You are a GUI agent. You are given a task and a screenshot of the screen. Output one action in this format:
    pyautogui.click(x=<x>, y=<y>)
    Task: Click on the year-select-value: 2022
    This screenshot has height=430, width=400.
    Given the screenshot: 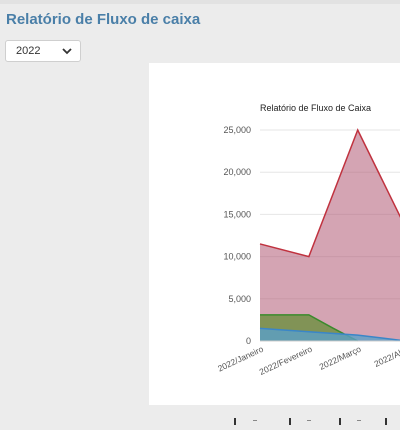 What is the action you would take?
    pyautogui.click(x=28, y=51)
    